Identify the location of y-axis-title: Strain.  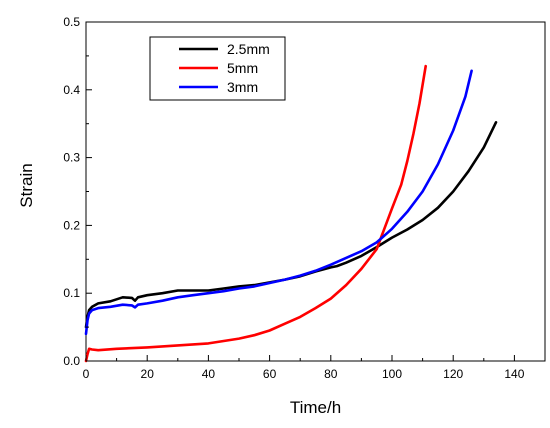
(26, 185).